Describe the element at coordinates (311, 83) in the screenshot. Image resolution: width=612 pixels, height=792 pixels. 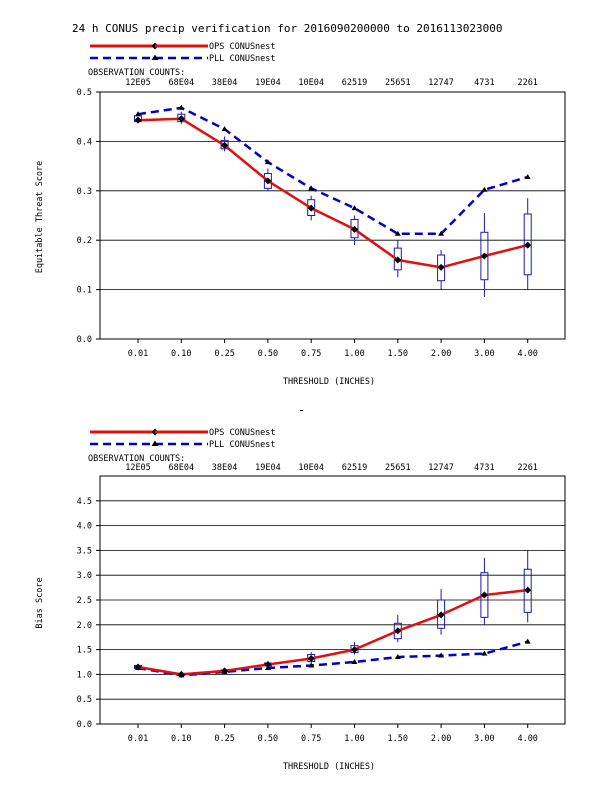
I see `obs-count: 10E04` at that location.